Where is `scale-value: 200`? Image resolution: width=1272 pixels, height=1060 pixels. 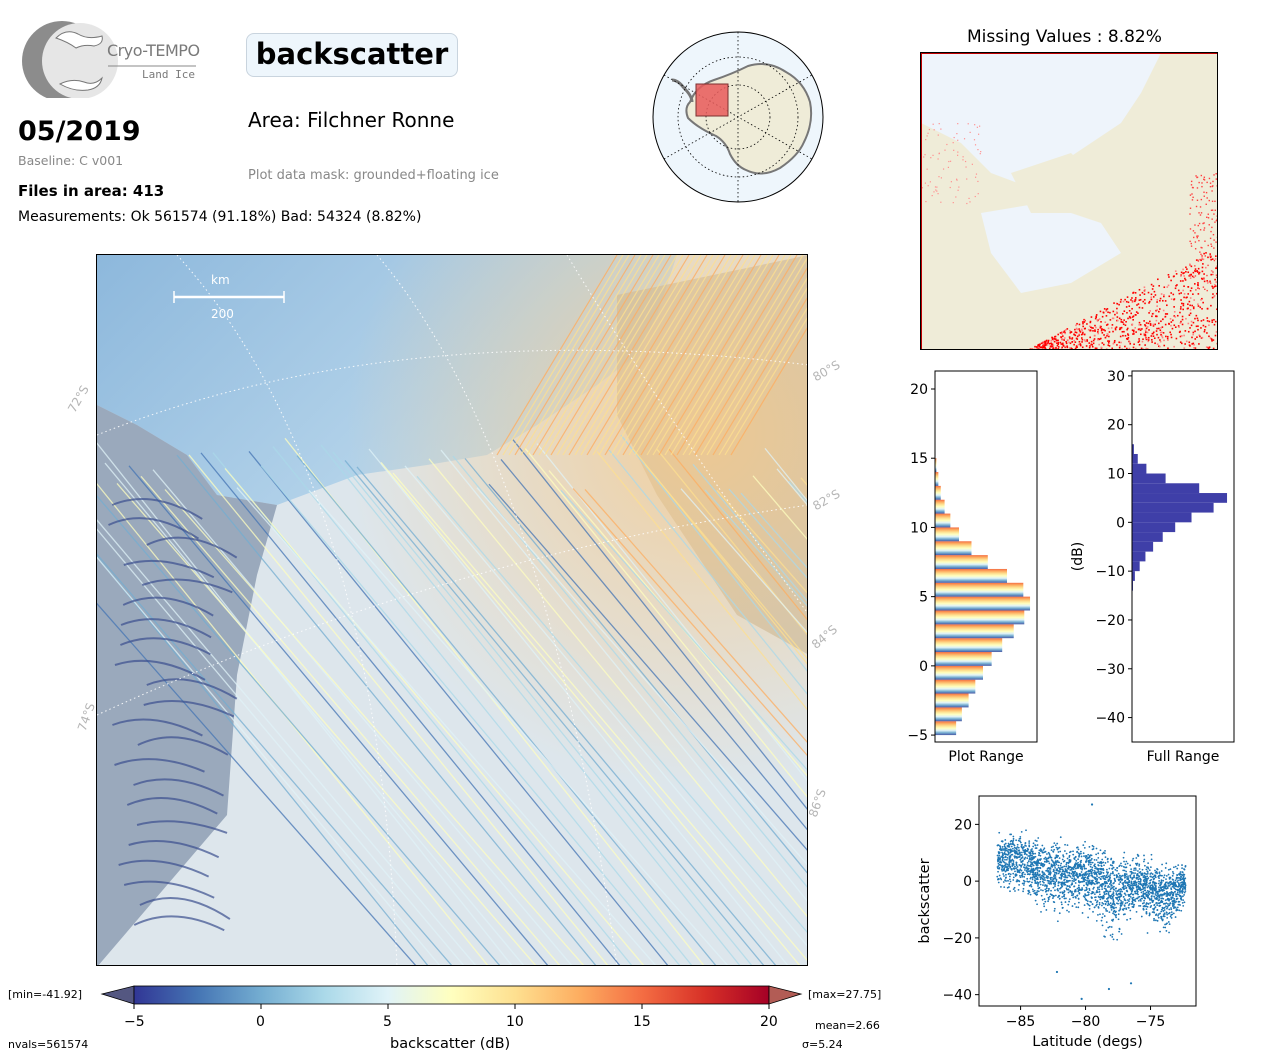
scale-value: 200 is located at coordinates (222, 314).